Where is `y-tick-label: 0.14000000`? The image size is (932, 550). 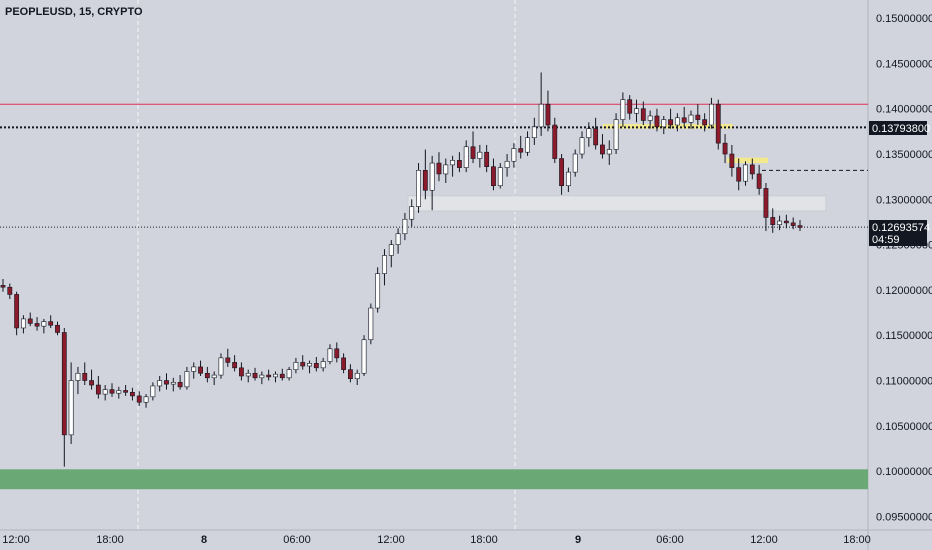
y-tick-label: 0.14000000 is located at coordinates (904, 110).